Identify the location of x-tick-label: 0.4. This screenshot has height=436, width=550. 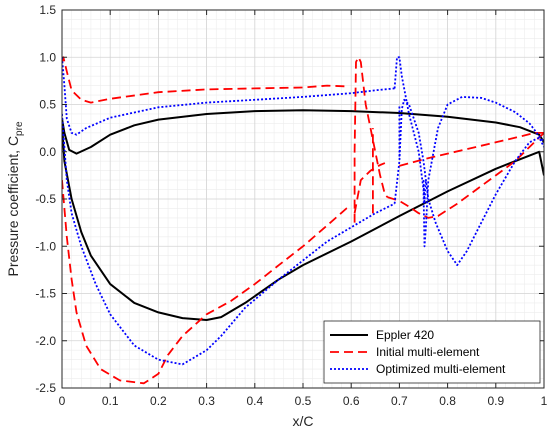
(254, 401).